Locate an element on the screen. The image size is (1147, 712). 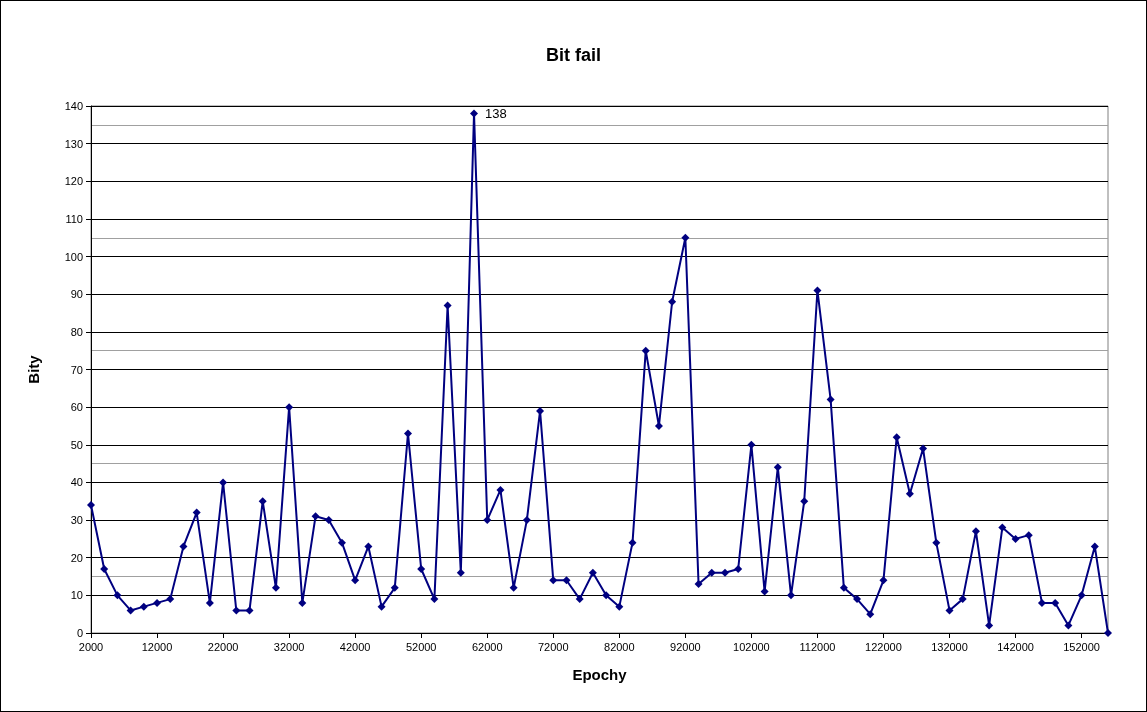
y-tick-label: 60 is located at coordinates (76, 407).